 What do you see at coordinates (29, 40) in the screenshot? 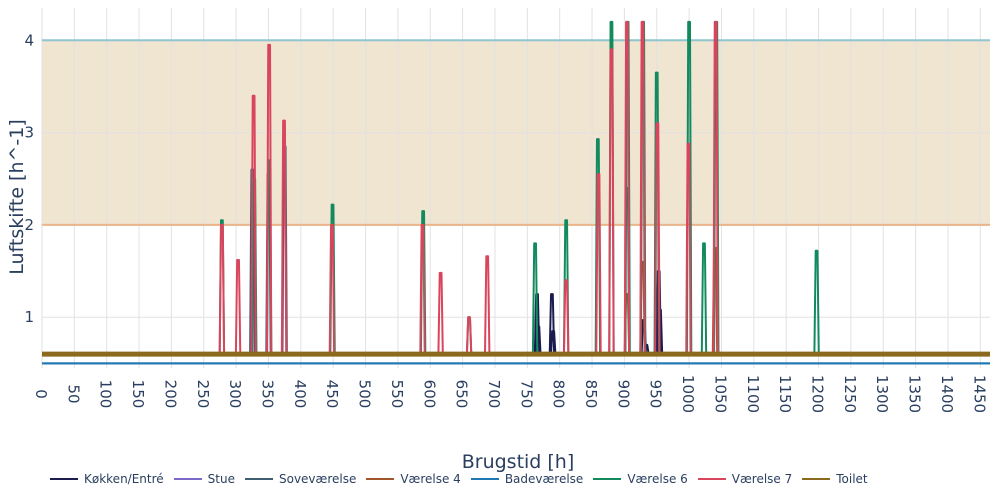
I see `y-tick-label: 4` at bounding box center [29, 40].